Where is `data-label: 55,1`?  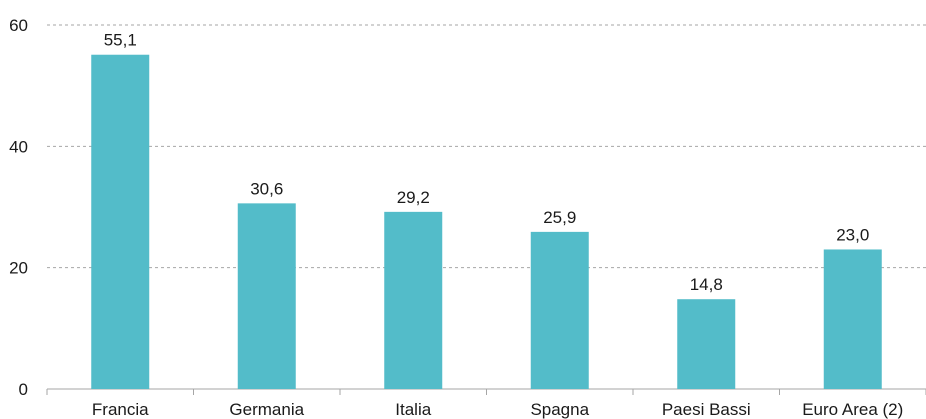
data-label: 55,1 is located at coordinates (120, 40).